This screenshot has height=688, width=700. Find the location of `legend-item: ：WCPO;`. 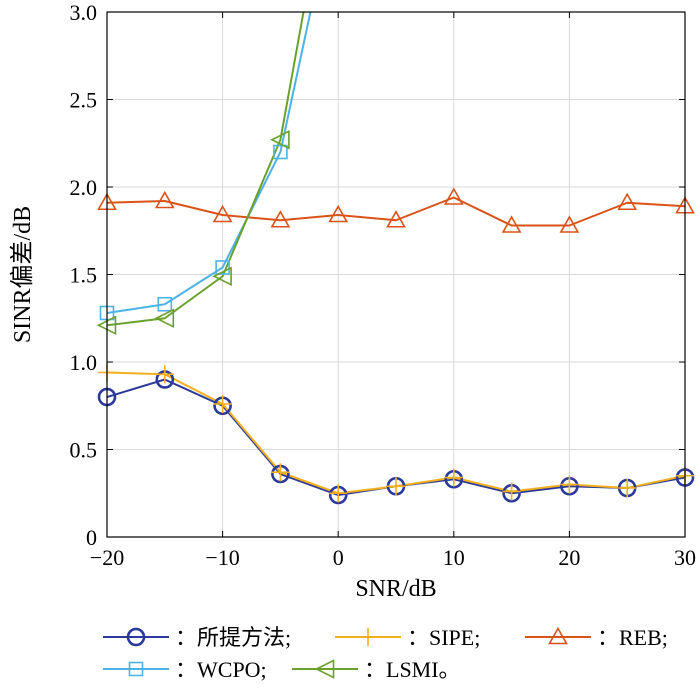

legend-item: ：WCPO; is located at coordinates (185, 669).